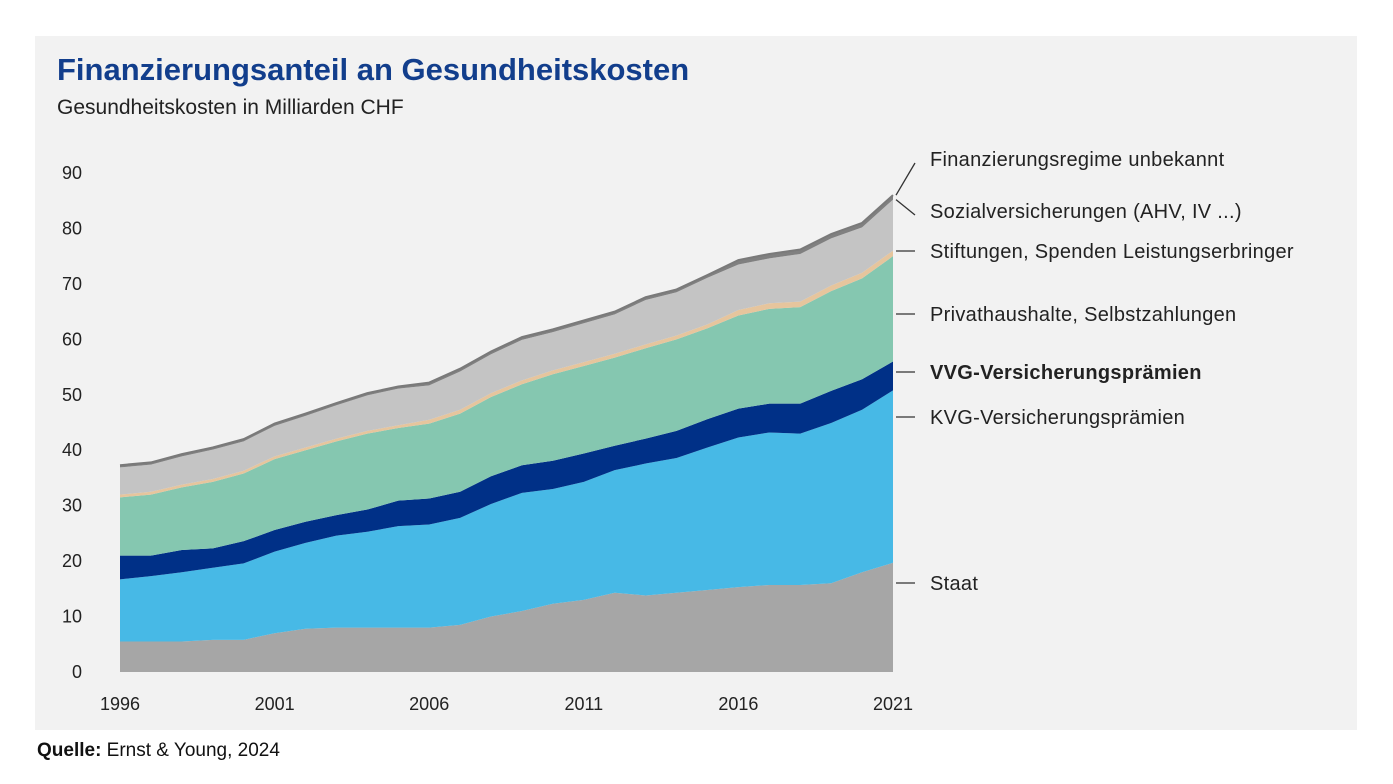 The width and height of the screenshot is (1393, 784). What do you see at coordinates (230, 107) in the screenshot?
I see `chart-subtitle: Gesundheitskosten in Milliarden CHF` at bounding box center [230, 107].